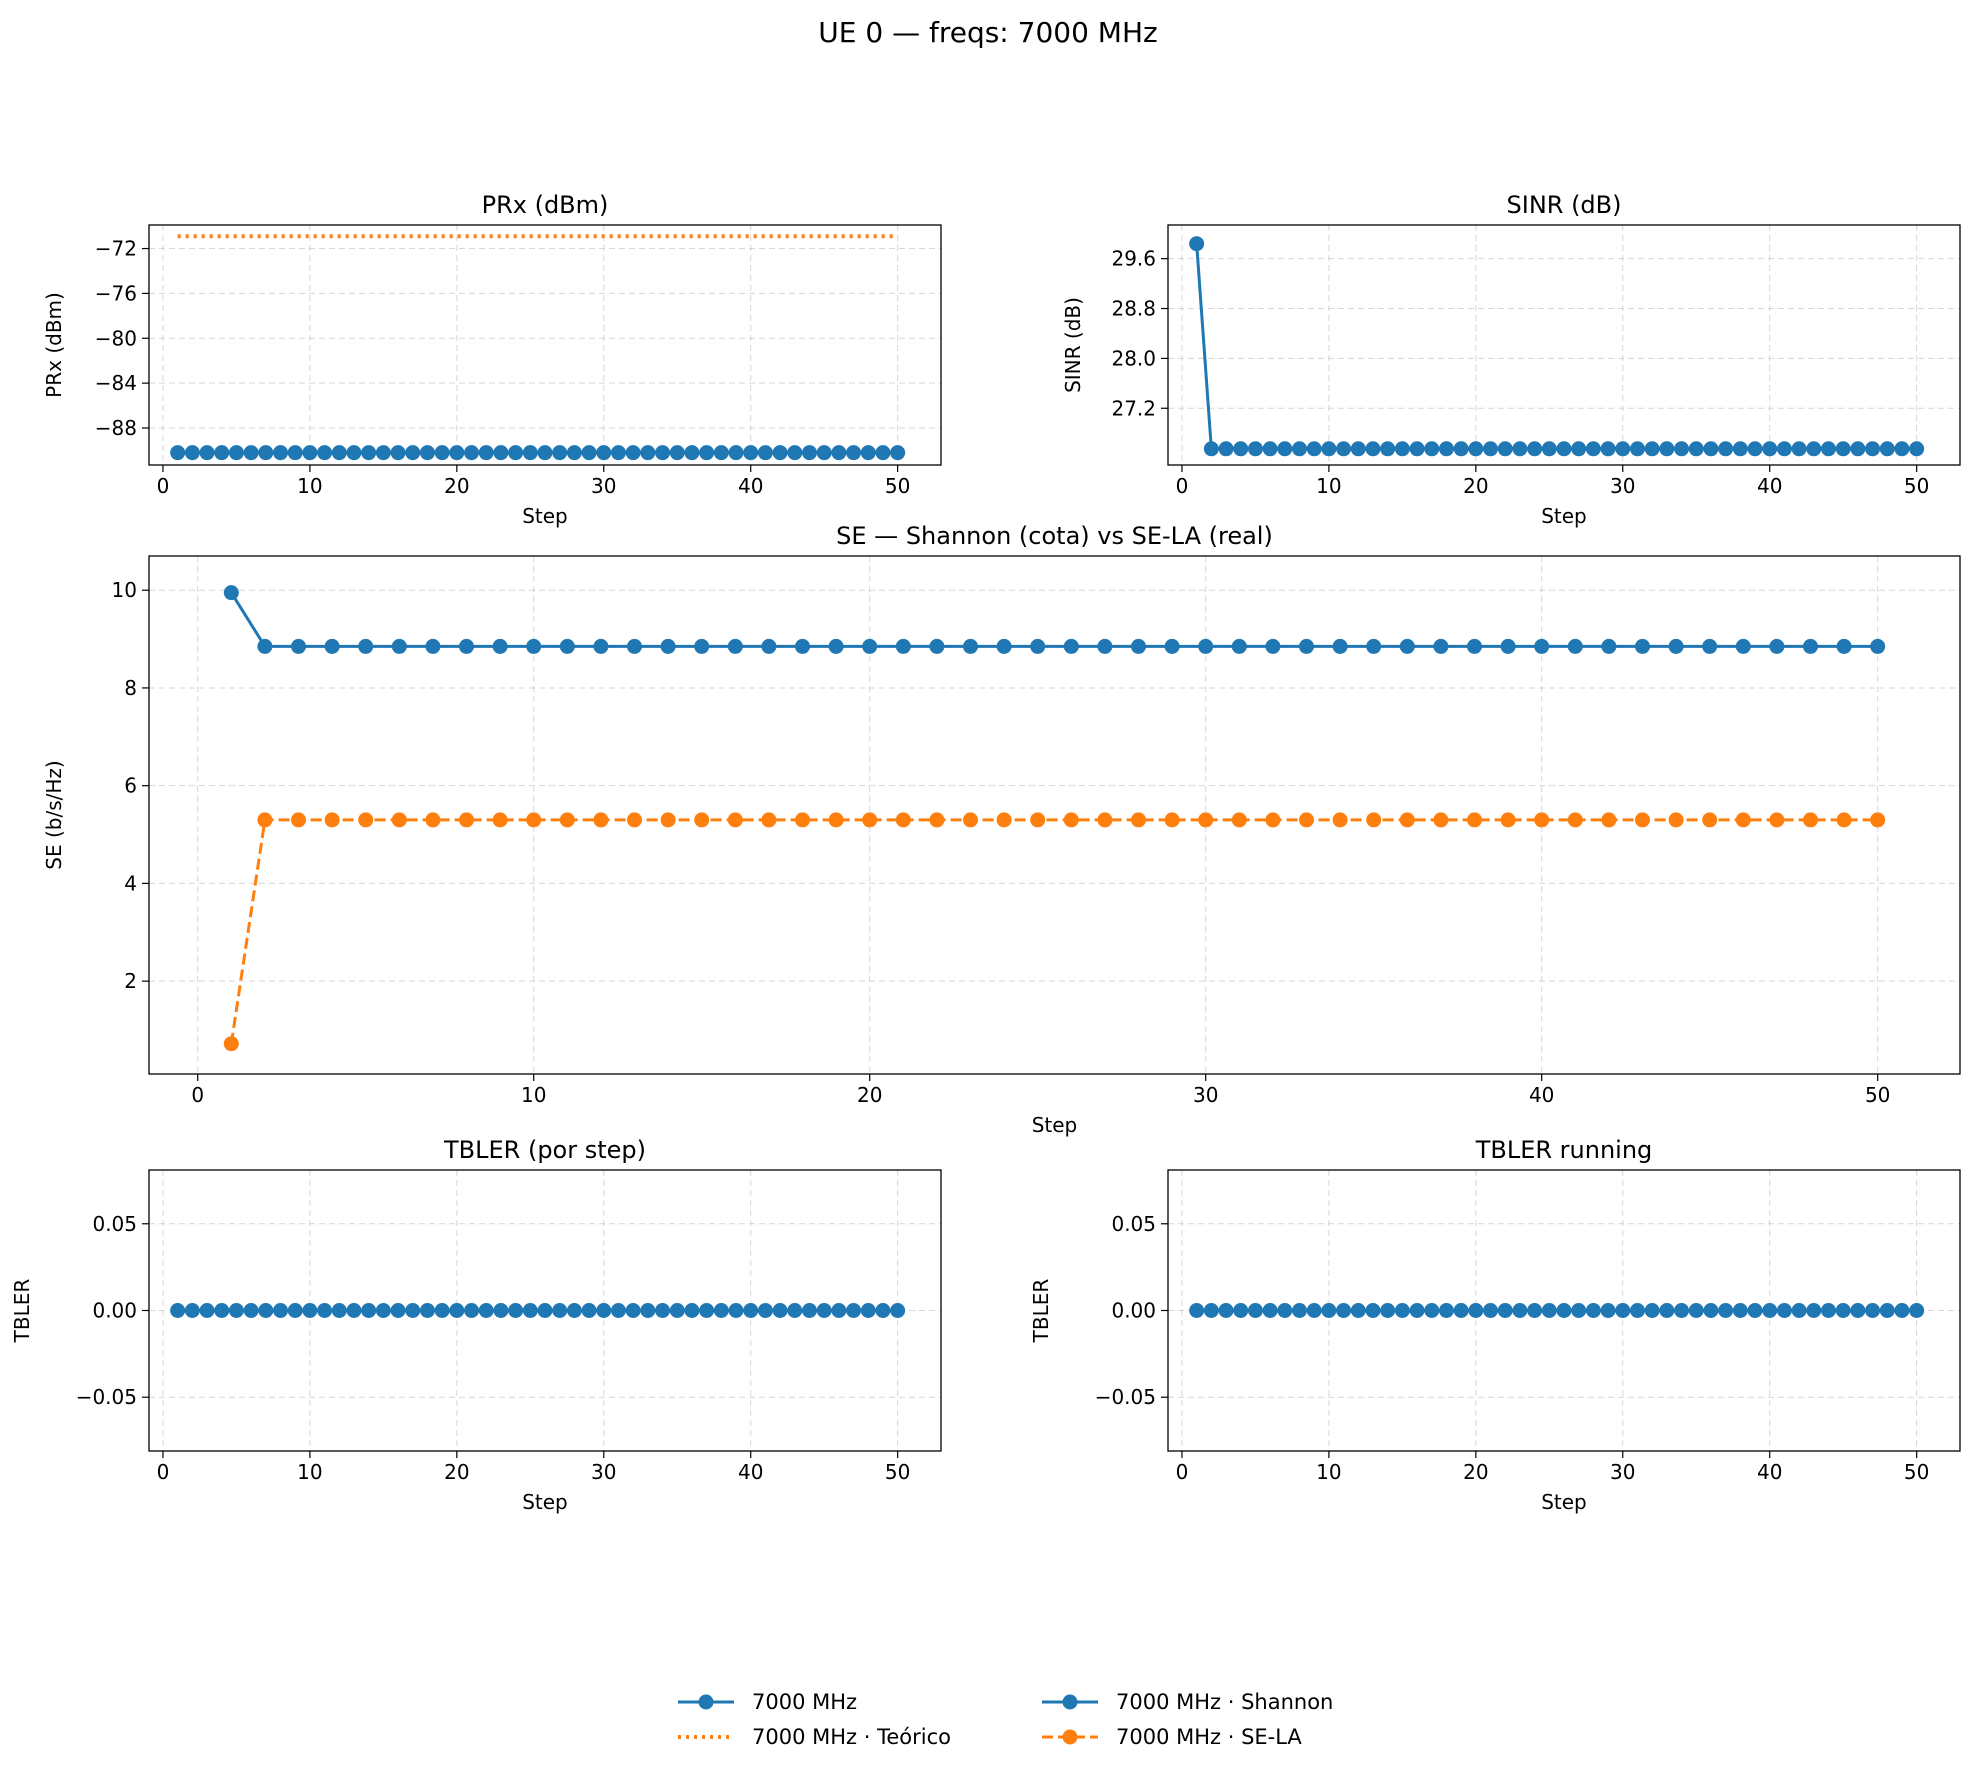 The image size is (1977, 1778). Describe the element at coordinates (54, 814) in the screenshot. I see `y-axis-label: SE (b/s/Hz)` at that location.